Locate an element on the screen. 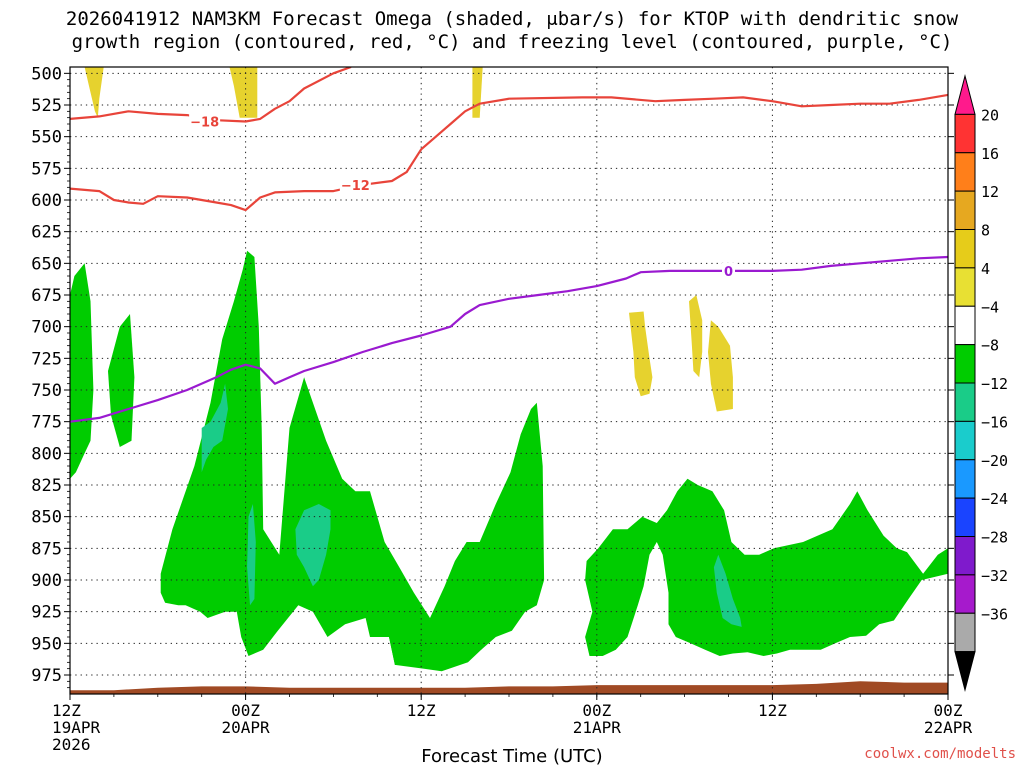  colorbar-label: −12 is located at coordinates (994, 384).